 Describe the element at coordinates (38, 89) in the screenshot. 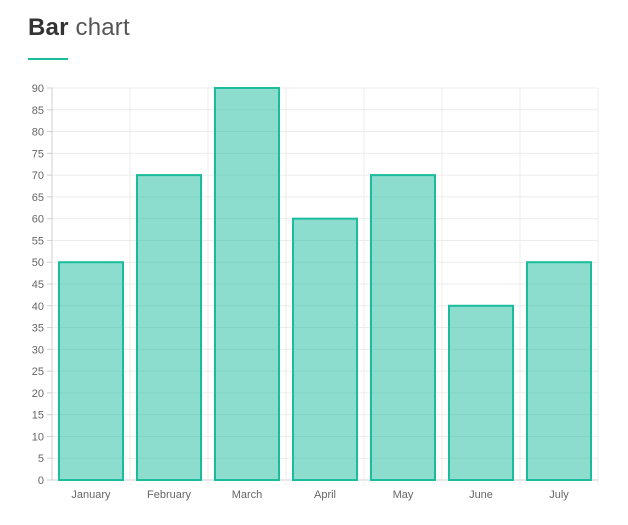

I see `y-tick-label: 90` at that location.